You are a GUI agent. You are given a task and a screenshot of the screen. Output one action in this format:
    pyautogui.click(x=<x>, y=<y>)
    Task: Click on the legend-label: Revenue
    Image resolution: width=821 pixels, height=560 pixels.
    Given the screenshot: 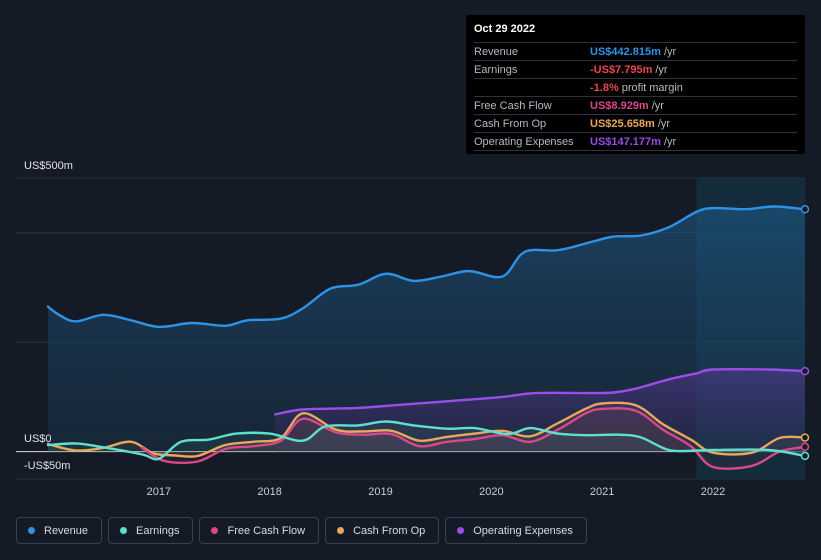 What is the action you would take?
    pyautogui.click(x=66, y=530)
    